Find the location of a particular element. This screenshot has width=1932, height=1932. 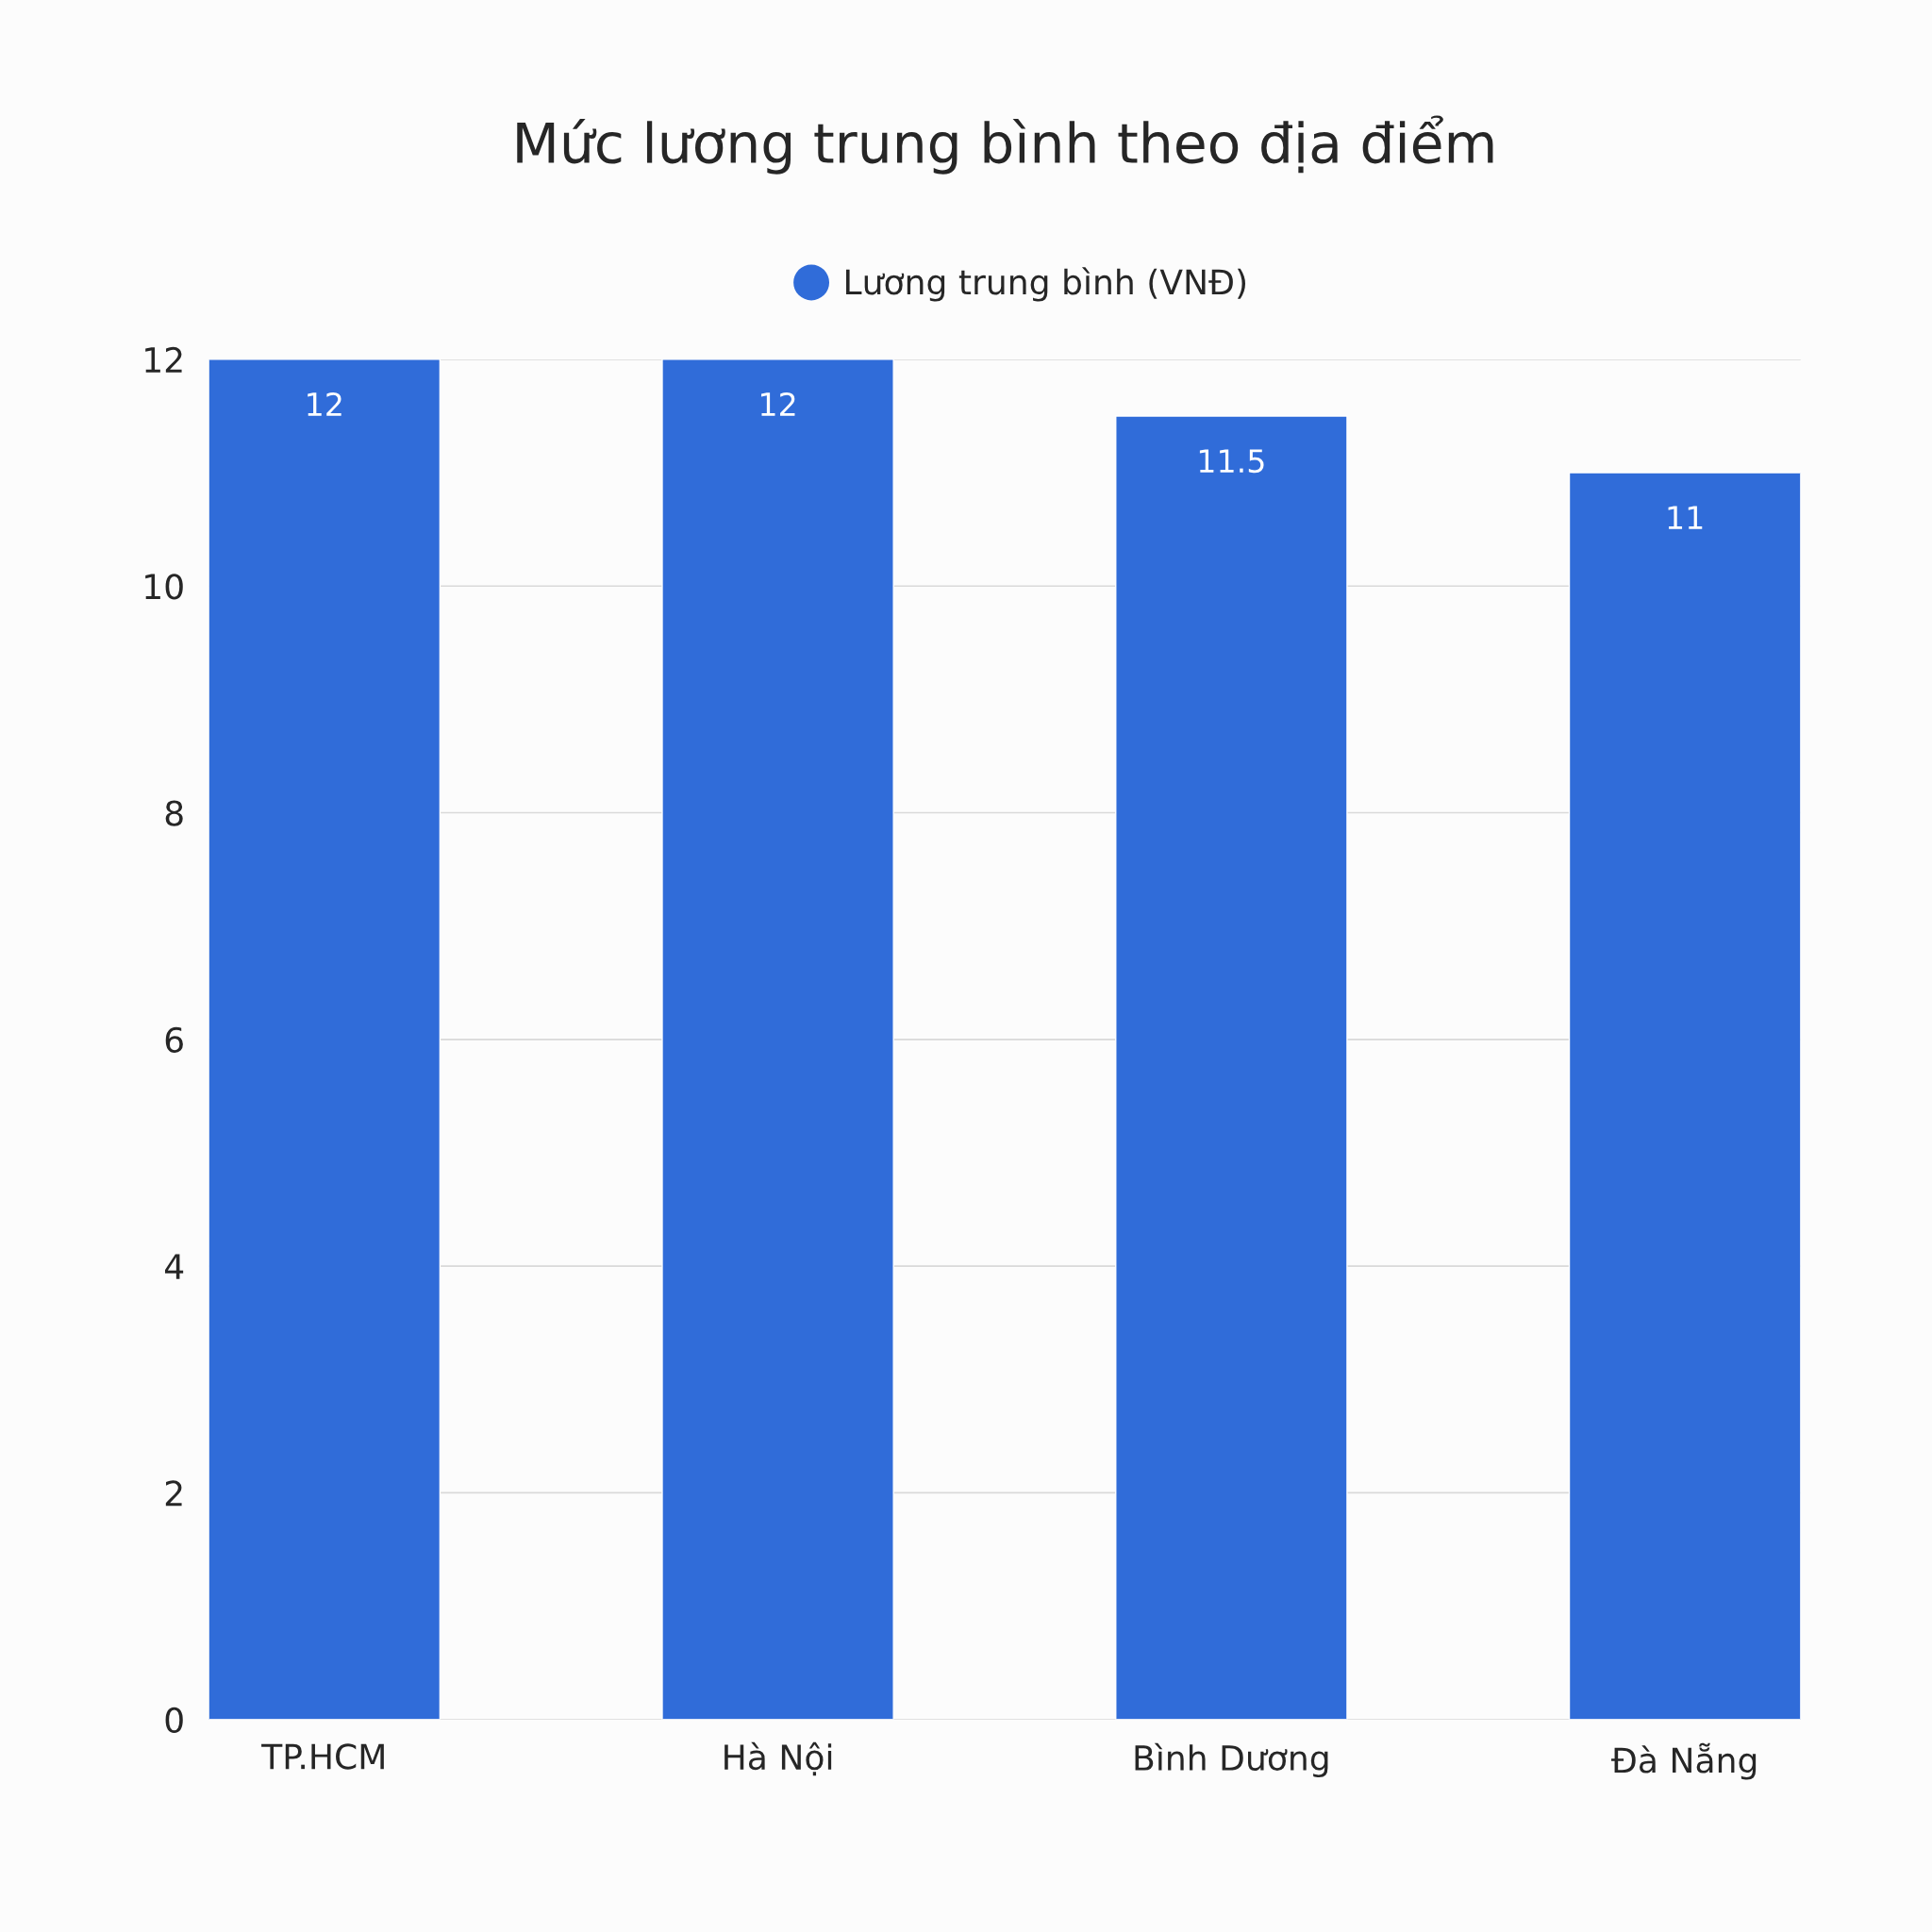

x-tick-label: Đà Nẵng is located at coordinates (1684, 1761).